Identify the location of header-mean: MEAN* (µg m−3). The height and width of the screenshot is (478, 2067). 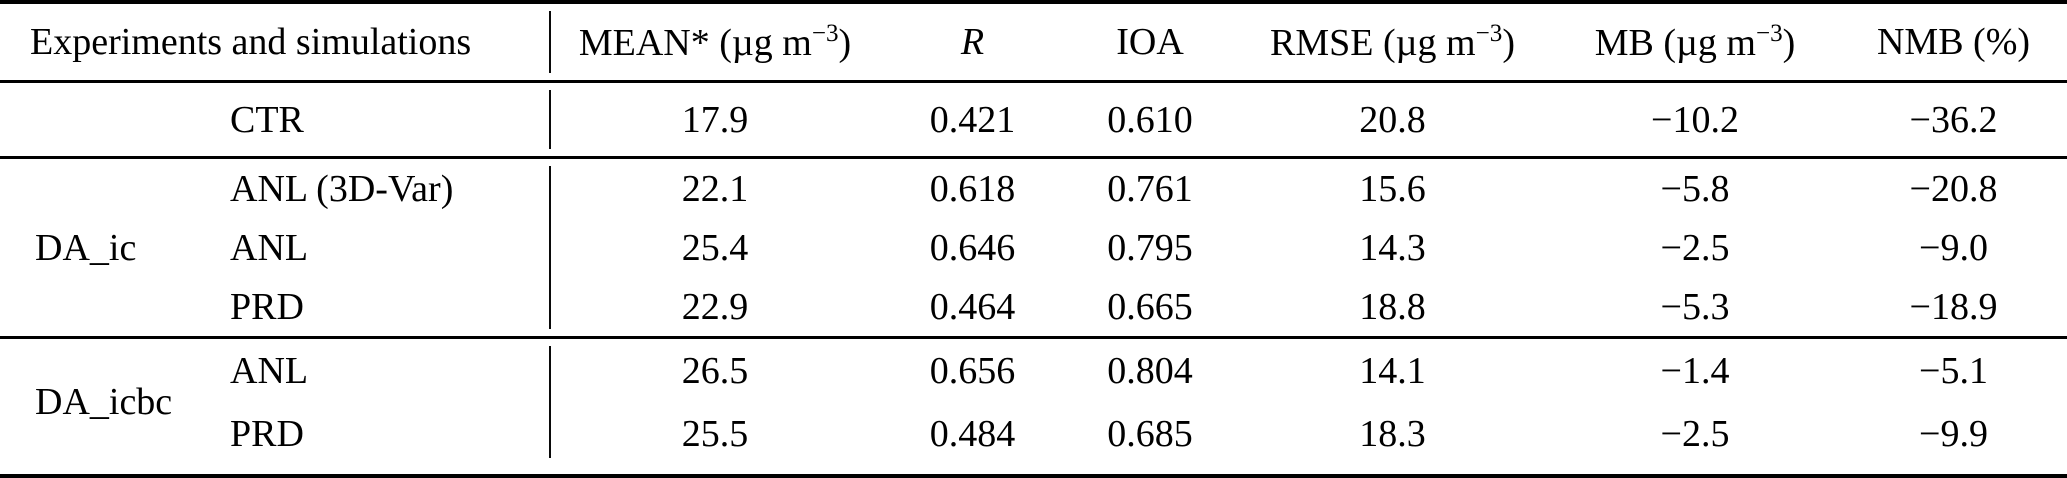
(715, 42).